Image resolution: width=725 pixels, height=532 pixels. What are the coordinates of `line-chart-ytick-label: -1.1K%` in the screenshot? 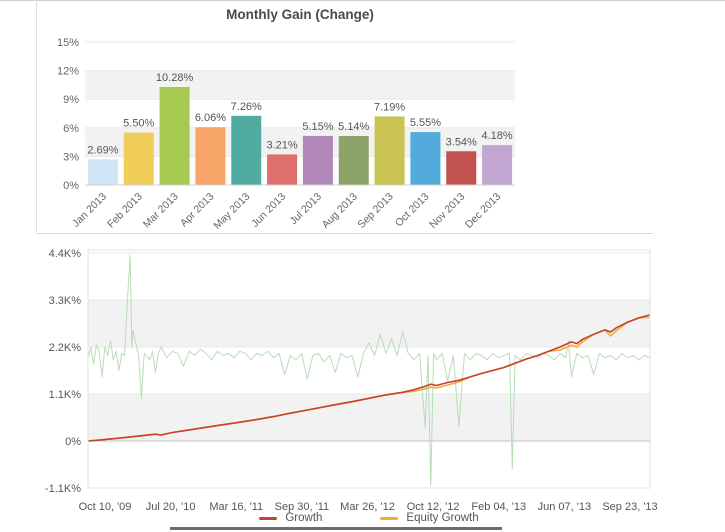 It's located at (63, 489).